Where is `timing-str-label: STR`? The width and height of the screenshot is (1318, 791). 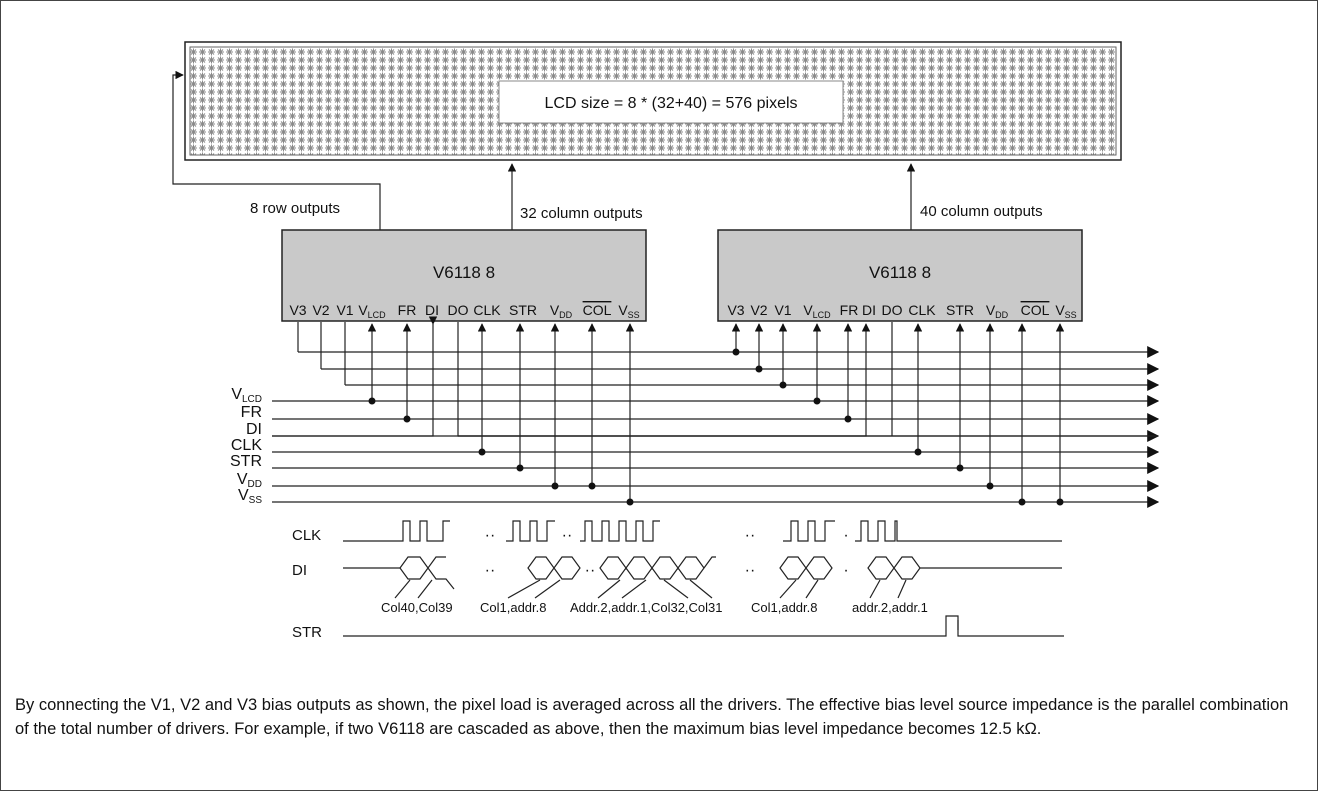 timing-str-label: STR is located at coordinates (307, 632).